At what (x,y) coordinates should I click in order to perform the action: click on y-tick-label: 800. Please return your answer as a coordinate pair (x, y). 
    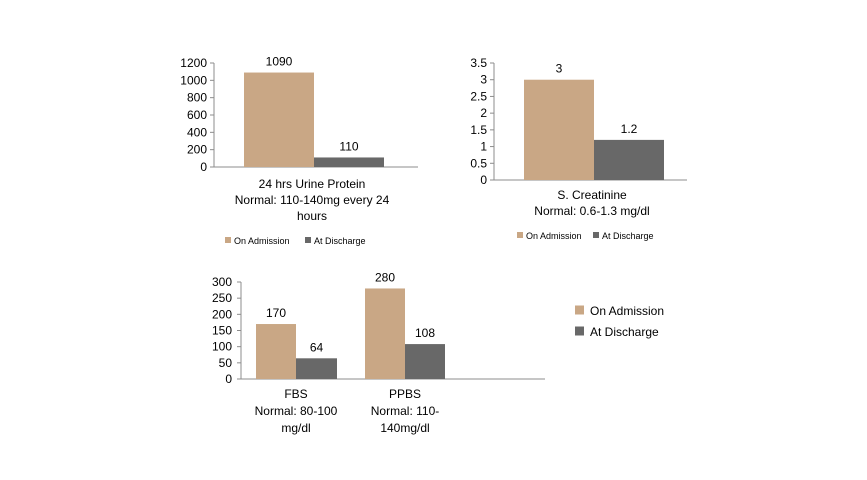
    Looking at the image, I should click on (197, 98).